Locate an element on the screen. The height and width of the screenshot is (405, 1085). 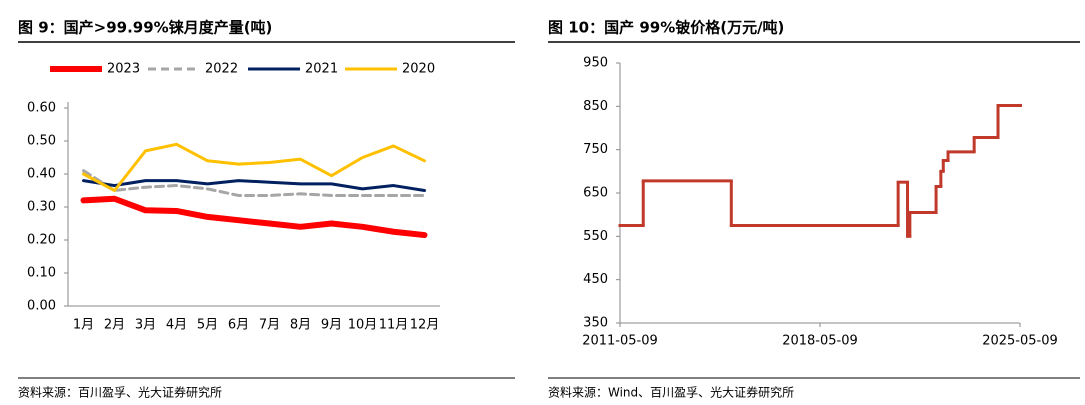
legend-label: 2023 is located at coordinates (123, 69).